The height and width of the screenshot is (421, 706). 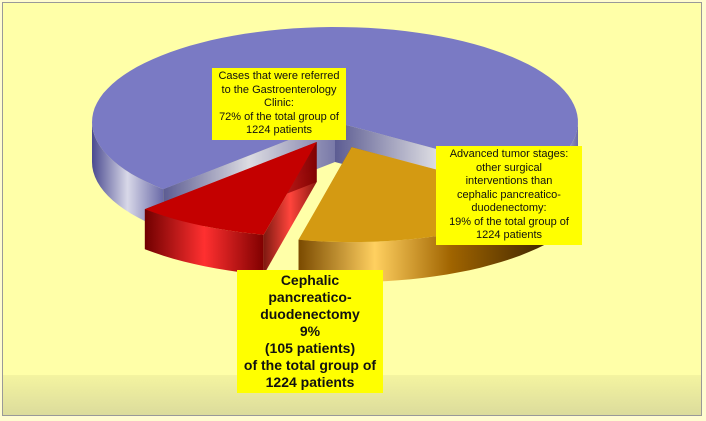 I want to click on label-line: cephalic pancreatico-, so click(x=509, y=194).